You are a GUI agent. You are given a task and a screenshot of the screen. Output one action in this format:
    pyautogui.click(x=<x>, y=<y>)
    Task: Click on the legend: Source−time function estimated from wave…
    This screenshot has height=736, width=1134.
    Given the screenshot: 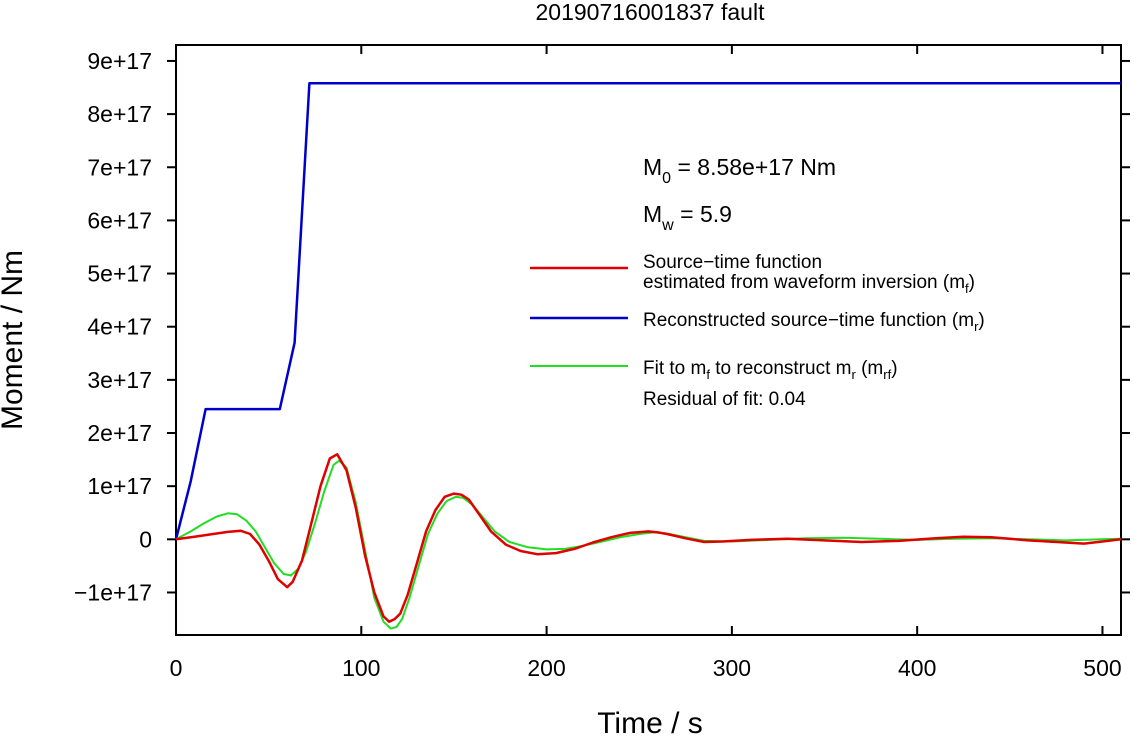 What is the action you would take?
    pyautogui.click(x=757, y=331)
    